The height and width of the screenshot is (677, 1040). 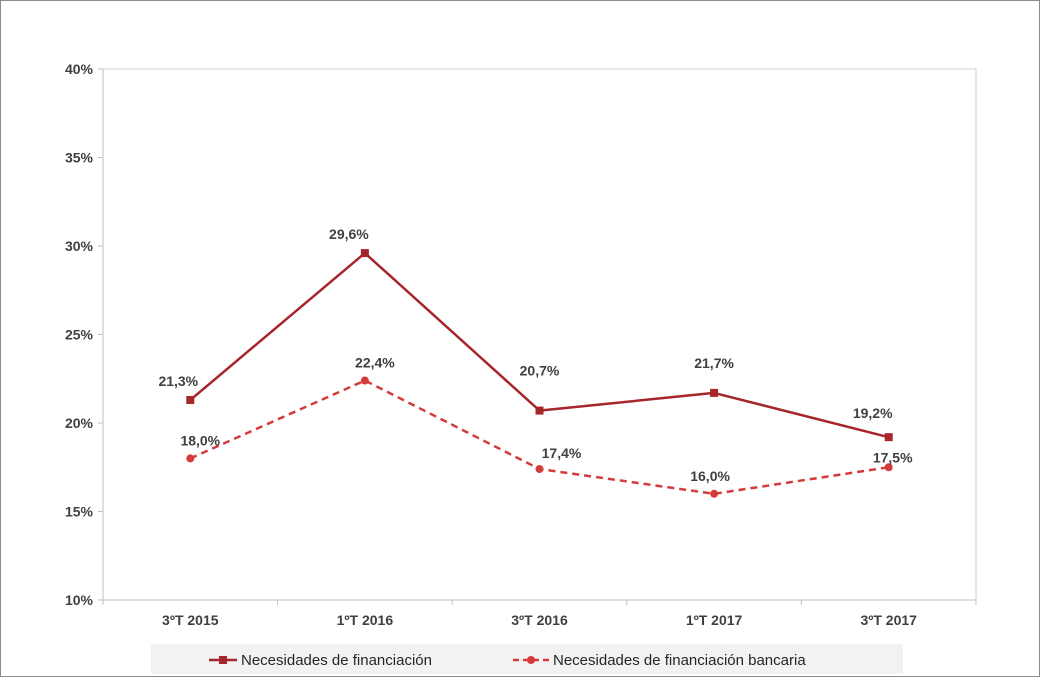 What do you see at coordinates (79, 512) in the screenshot?
I see `y-tick-label: 15%` at bounding box center [79, 512].